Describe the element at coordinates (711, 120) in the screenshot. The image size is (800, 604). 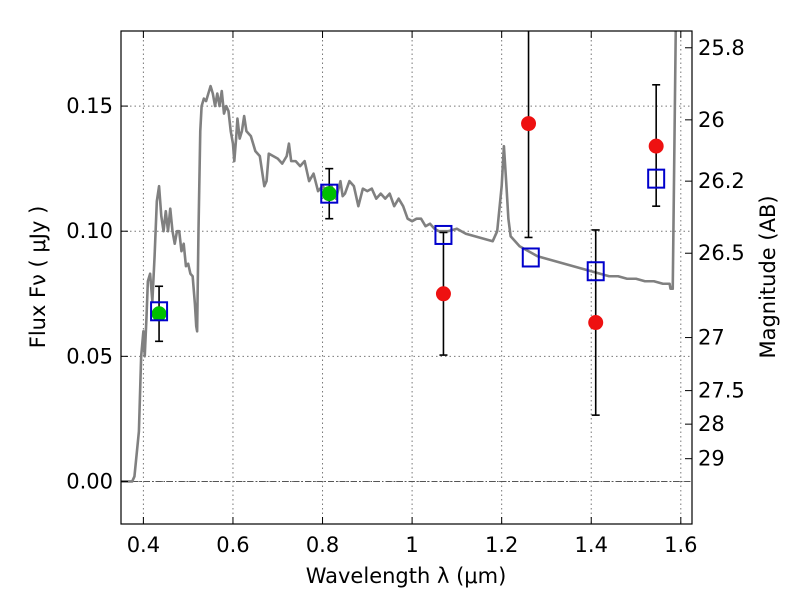
I see `y2-tick-label: 26` at that location.